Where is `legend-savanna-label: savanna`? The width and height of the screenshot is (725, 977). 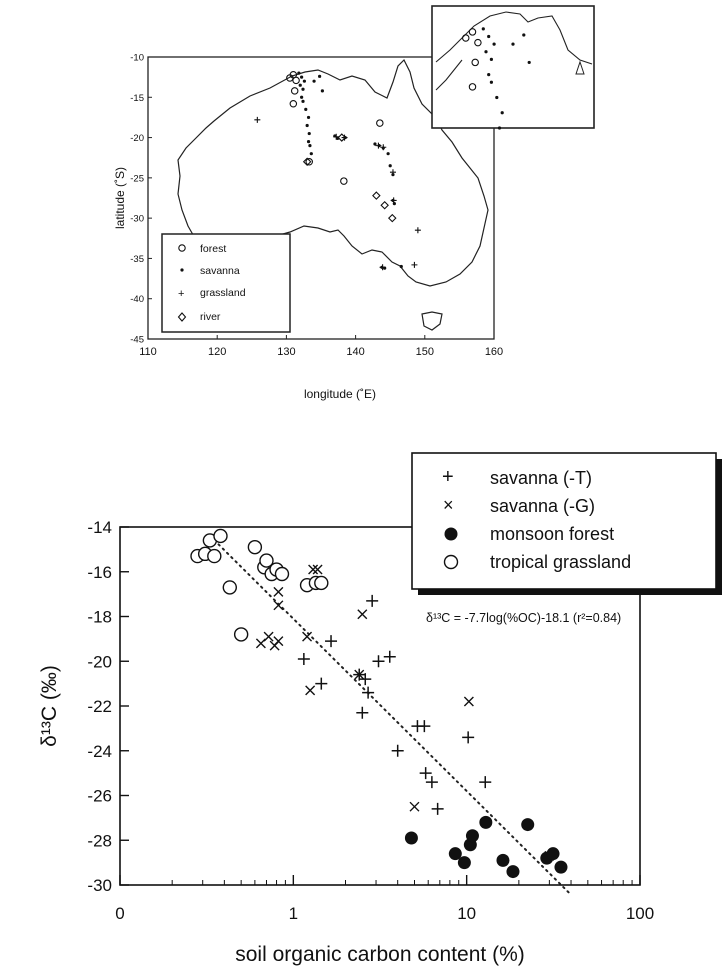
legend-savanna-label: savanna is located at coordinates (220, 271).